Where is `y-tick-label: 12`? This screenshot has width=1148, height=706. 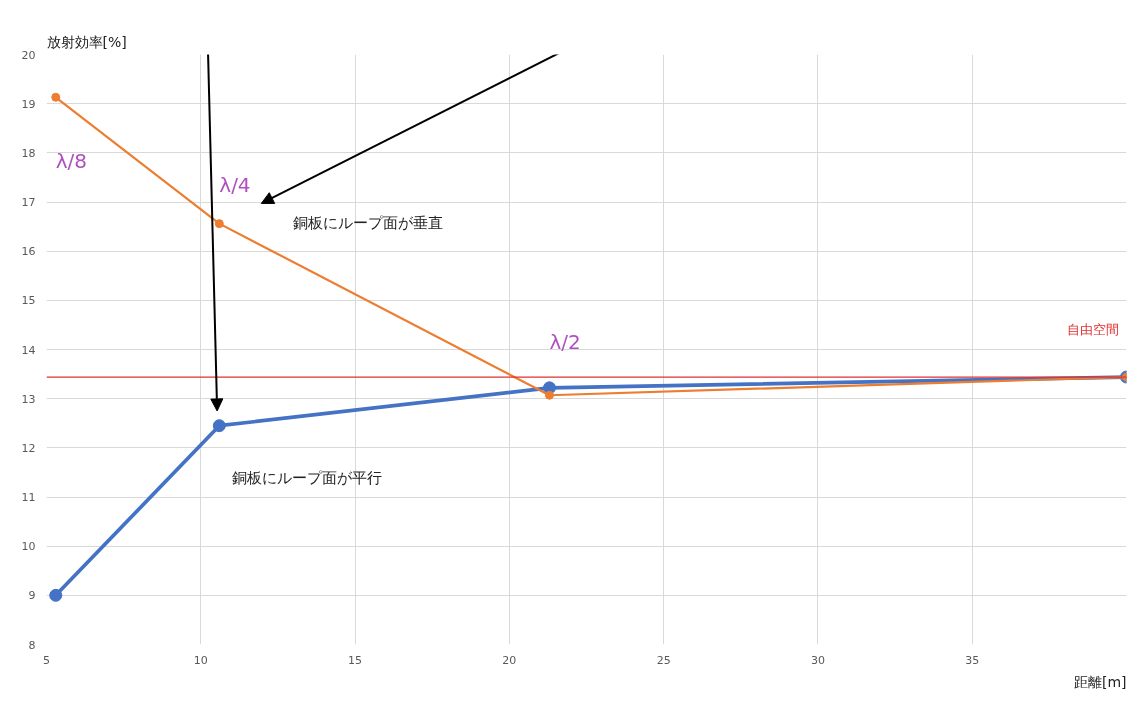 y-tick-label: 12 is located at coordinates (28, 448).